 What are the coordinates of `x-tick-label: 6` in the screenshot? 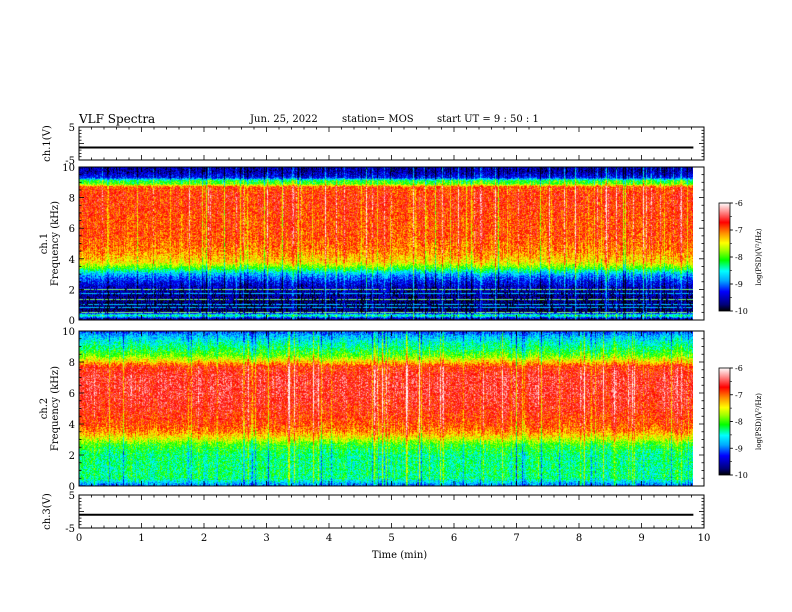 It's located at (454, 538).